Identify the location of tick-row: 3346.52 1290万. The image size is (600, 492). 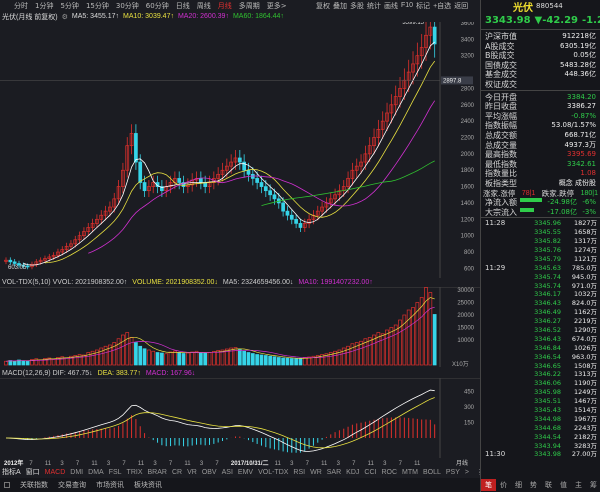
(540, 330).